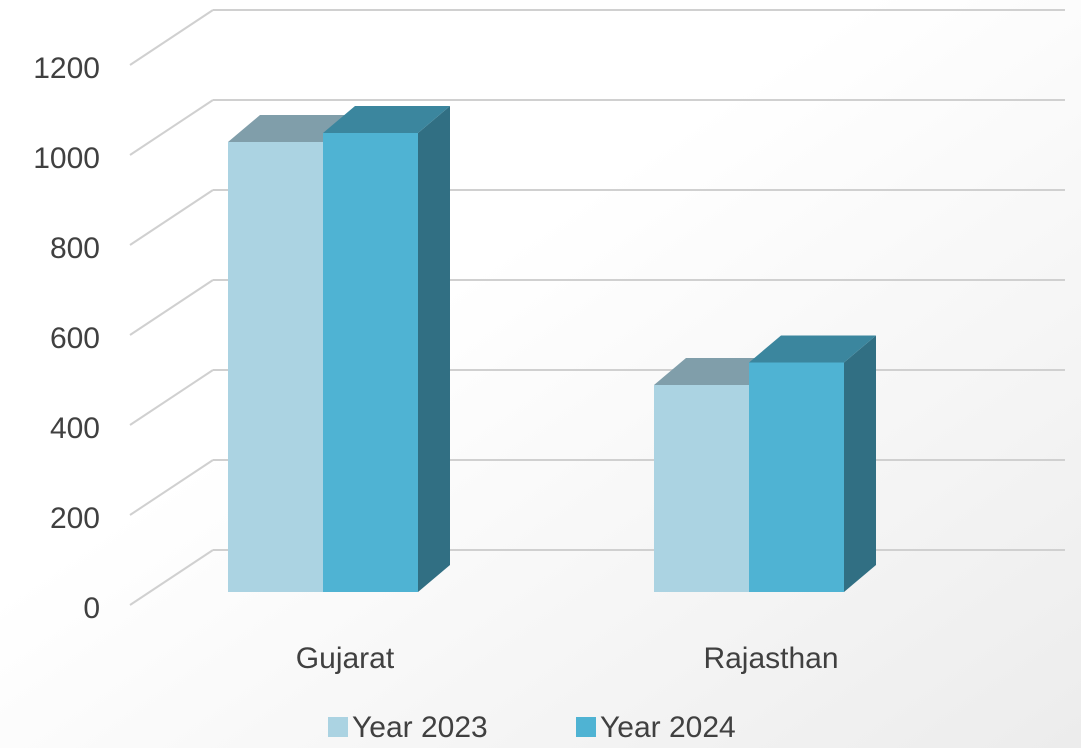 Image resolution: width=1081 pixels, height=748 pixels. What do you see at coordinates (75, 248) in the screenshot?
I see `y-tick-label: 800` at bounding box center [75, 248].